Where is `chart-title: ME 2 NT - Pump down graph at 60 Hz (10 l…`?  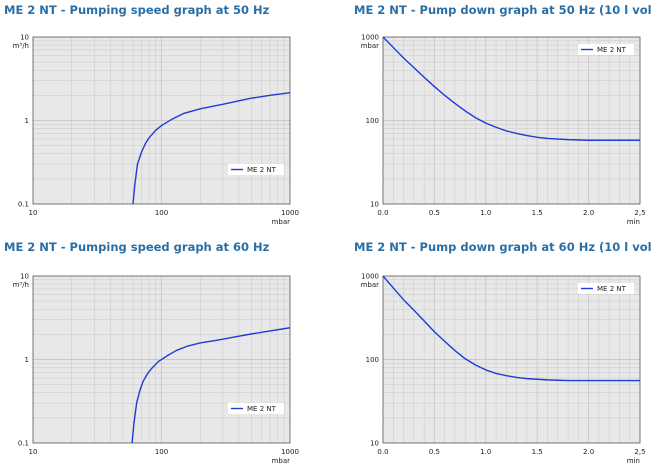 chart-title: ME 2 NT - Pump down graph at 60 Hz (10 l… is located at coordinates (503, 247).